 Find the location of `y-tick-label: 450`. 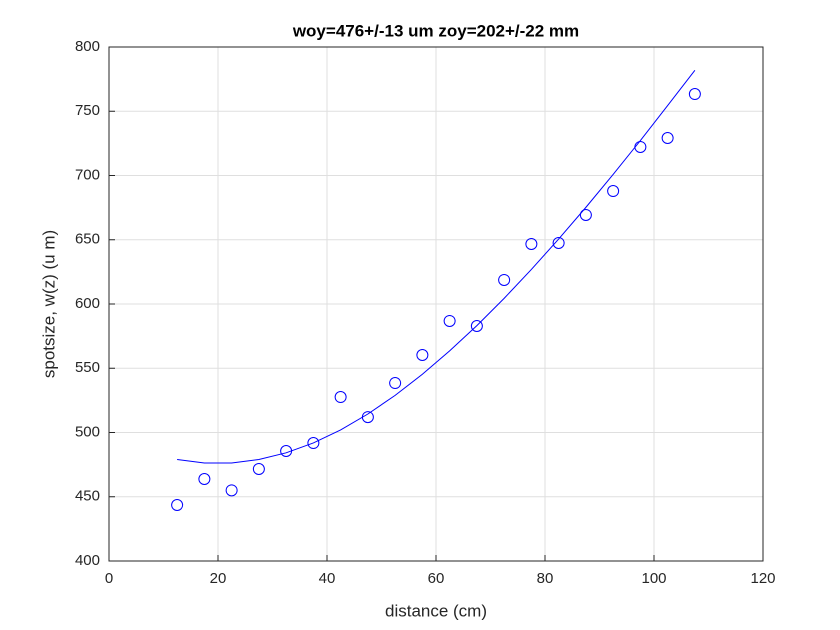

y-tick-label: 450 is located at coordinates (87, 496).